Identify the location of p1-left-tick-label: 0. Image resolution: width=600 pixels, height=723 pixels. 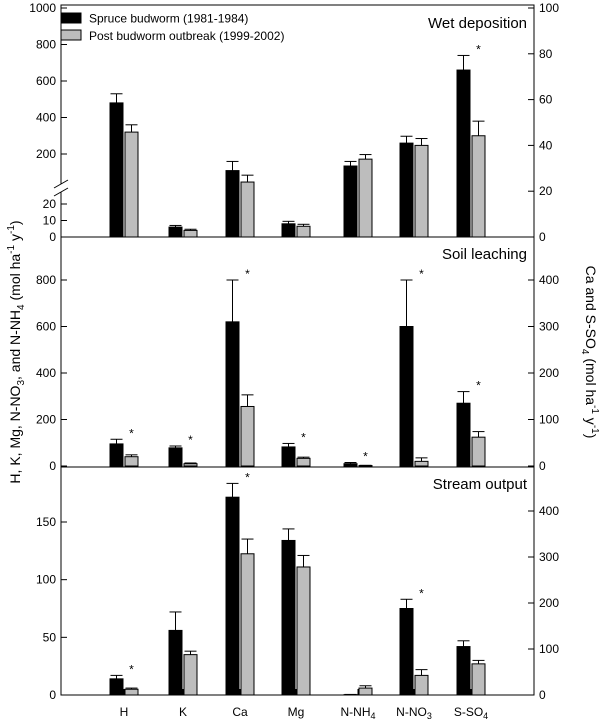
(52, 237).